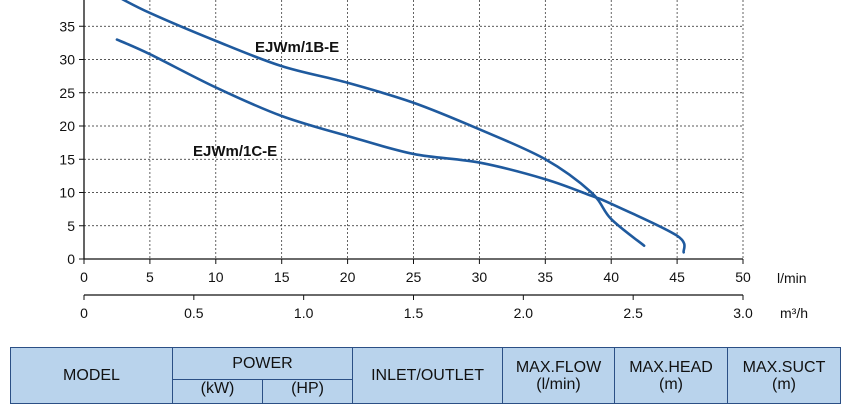  Describe the element at coordinates (67, 93) in the screenshot. I see `y-tick-label: 25` at that location.